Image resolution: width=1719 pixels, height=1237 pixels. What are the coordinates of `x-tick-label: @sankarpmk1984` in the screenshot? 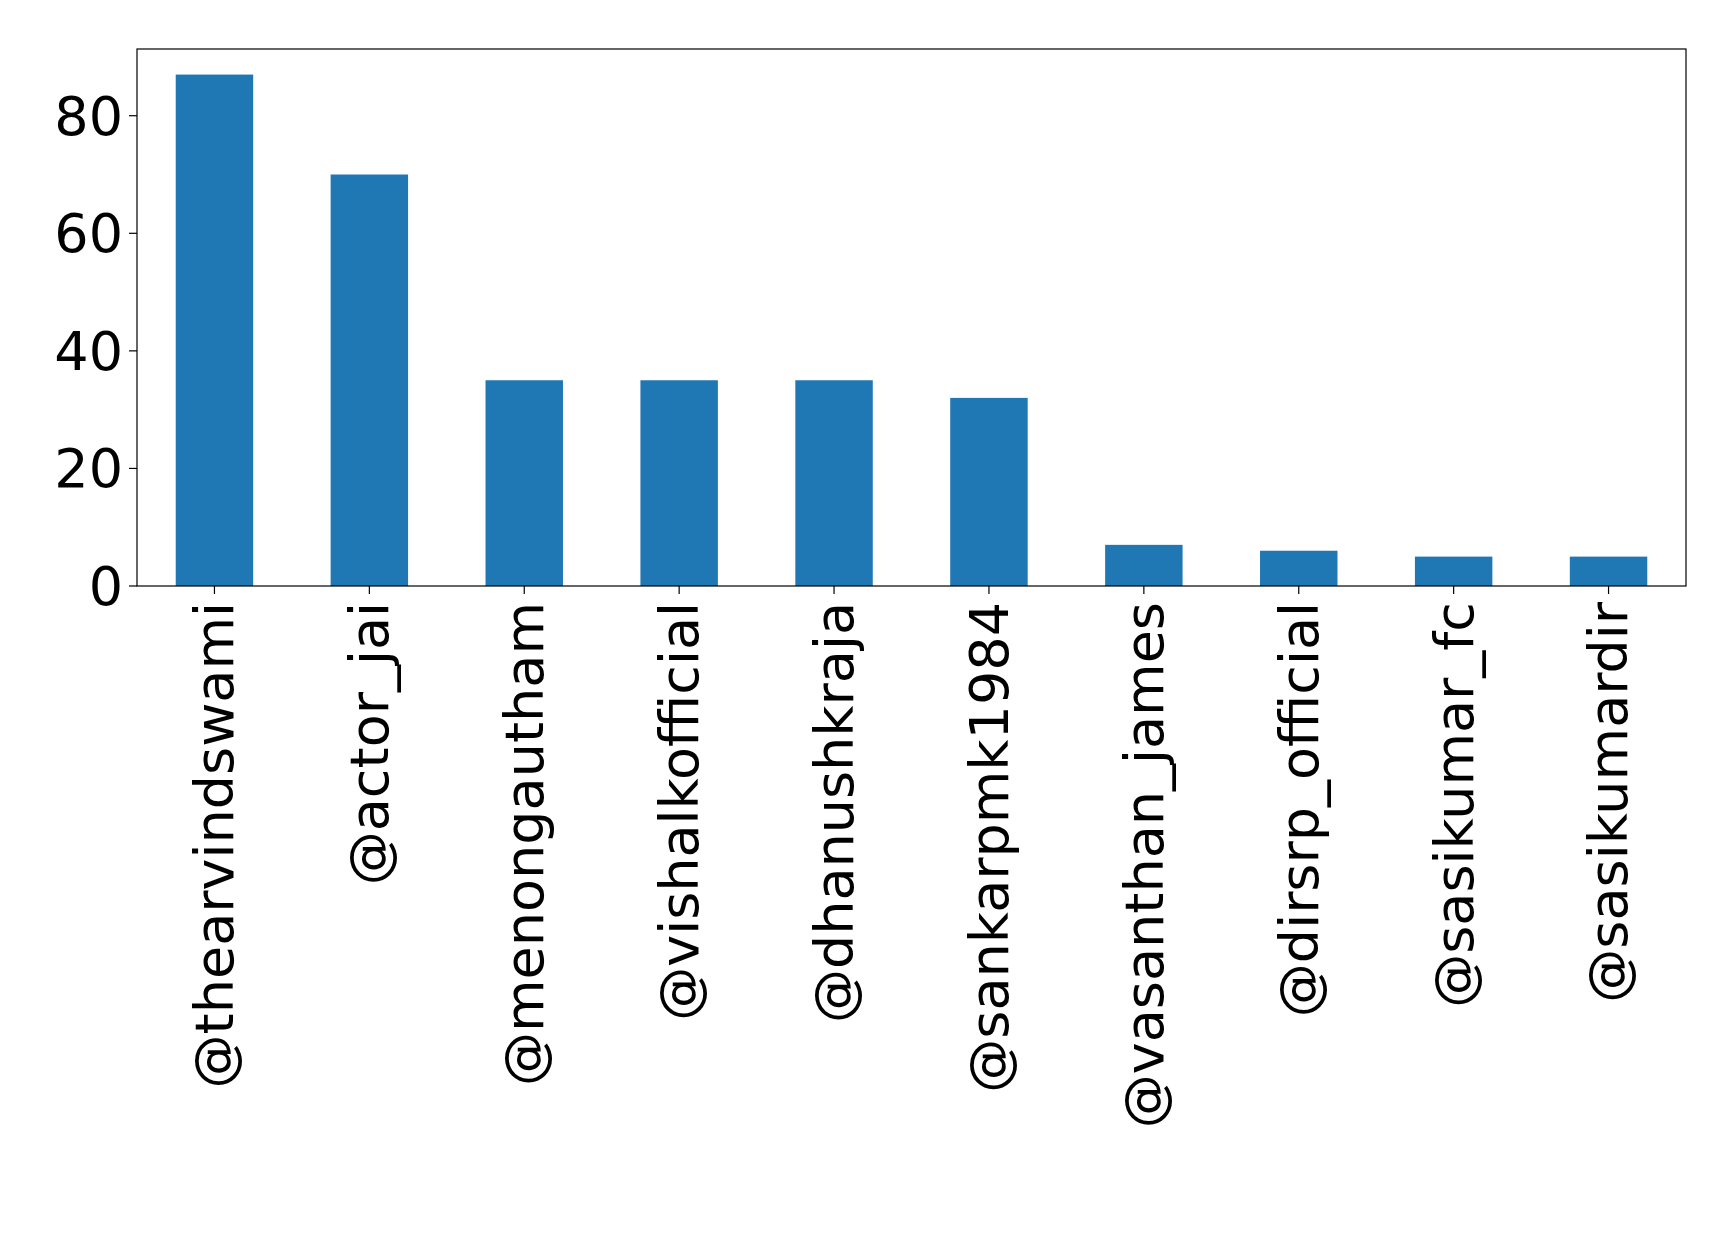 It's located at (989, 847).